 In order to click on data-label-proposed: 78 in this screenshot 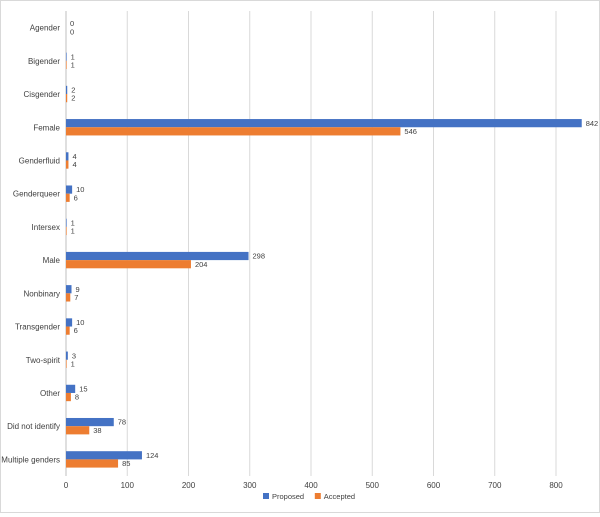, I will do `click(122, 422)`.